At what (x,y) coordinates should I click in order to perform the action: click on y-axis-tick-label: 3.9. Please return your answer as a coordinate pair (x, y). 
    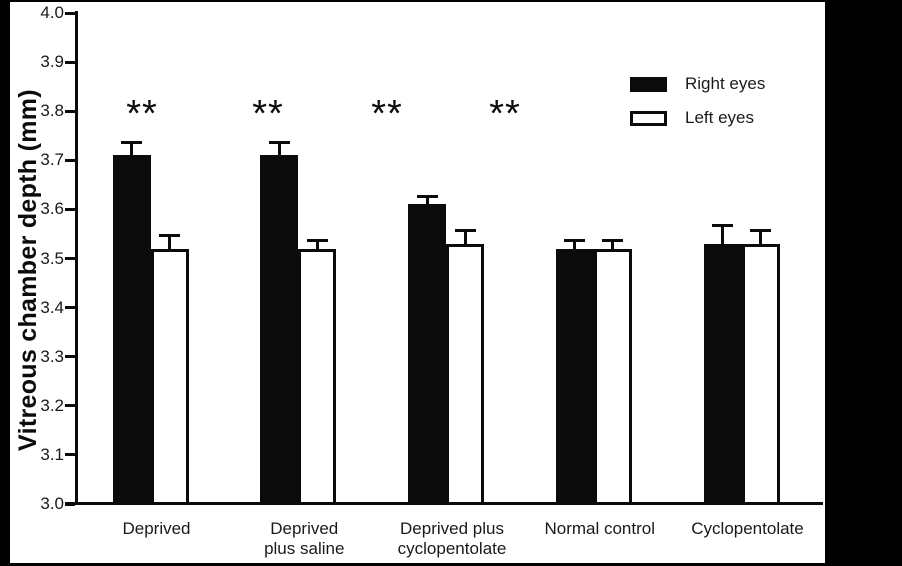
    Looking at the image, I should click on (52, 62).